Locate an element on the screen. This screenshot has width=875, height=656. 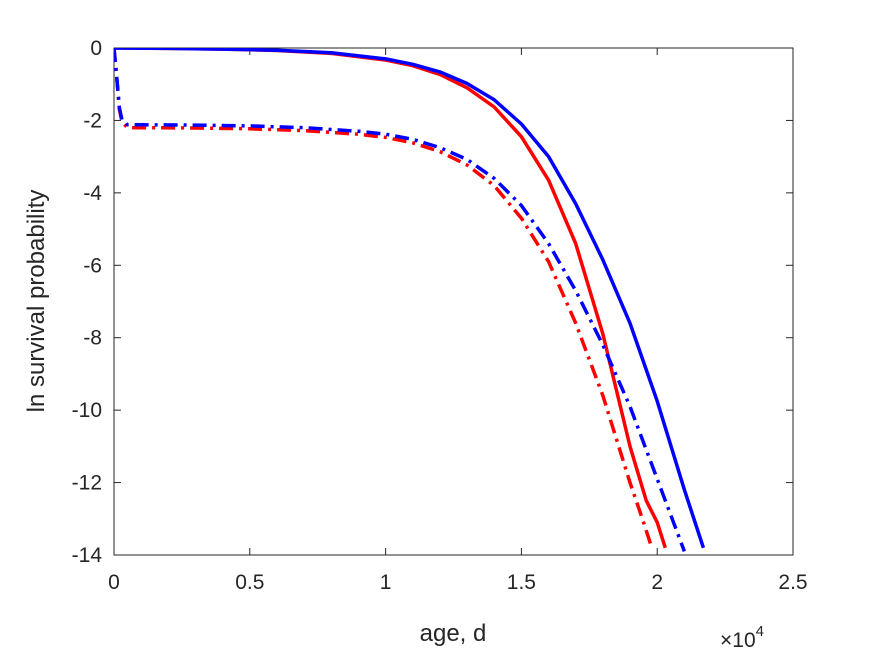
y-tick-label: -4 is located at coordinates (92, 193).